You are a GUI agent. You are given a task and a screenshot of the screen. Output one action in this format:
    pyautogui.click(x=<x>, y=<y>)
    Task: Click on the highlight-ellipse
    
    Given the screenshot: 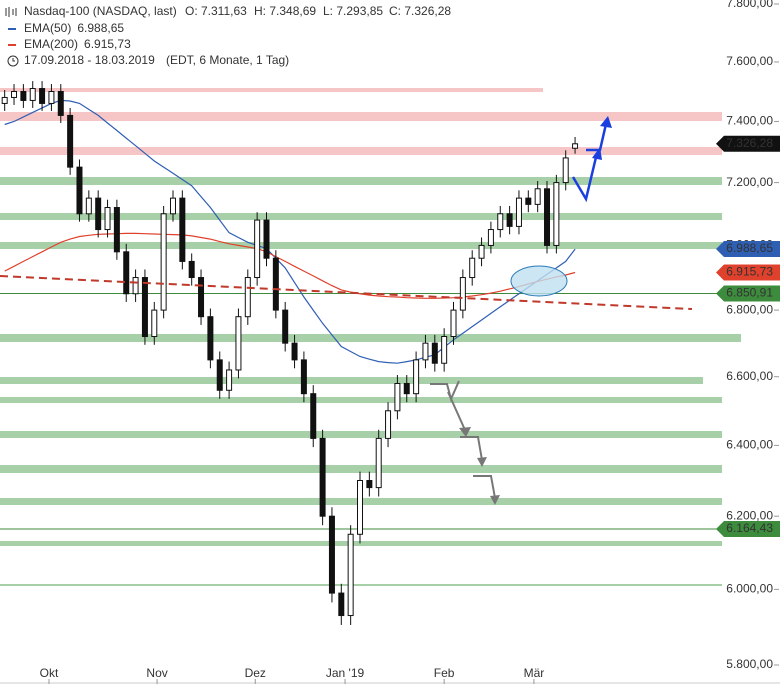 What is the action you would take?
    pyautogui.click(x=539, y=281)
    